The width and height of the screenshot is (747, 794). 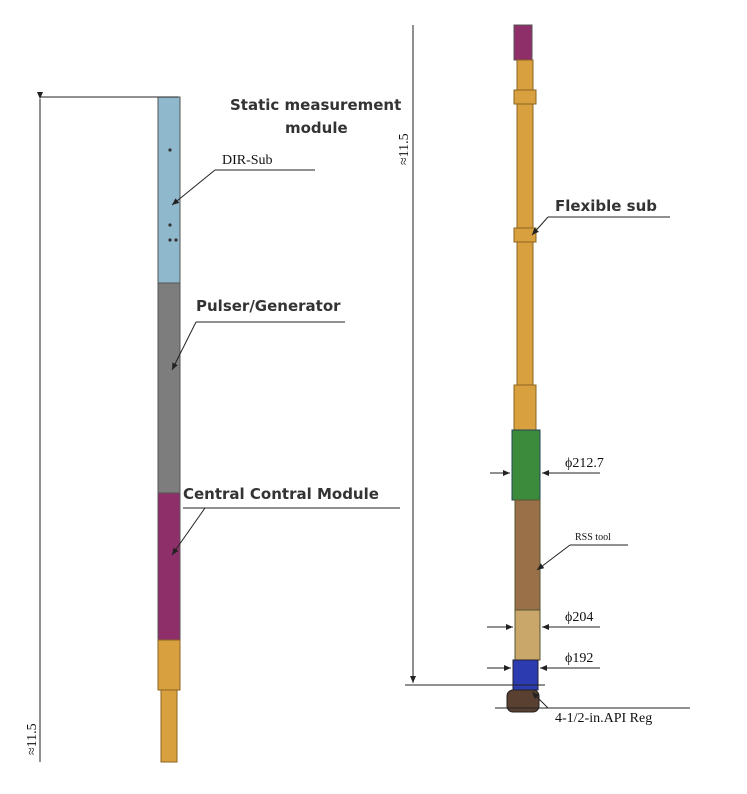 What do you see at coordinates (247, 160) in the screenshot?
I see `label: DIR-Sub` at bounding box center [247, 160].